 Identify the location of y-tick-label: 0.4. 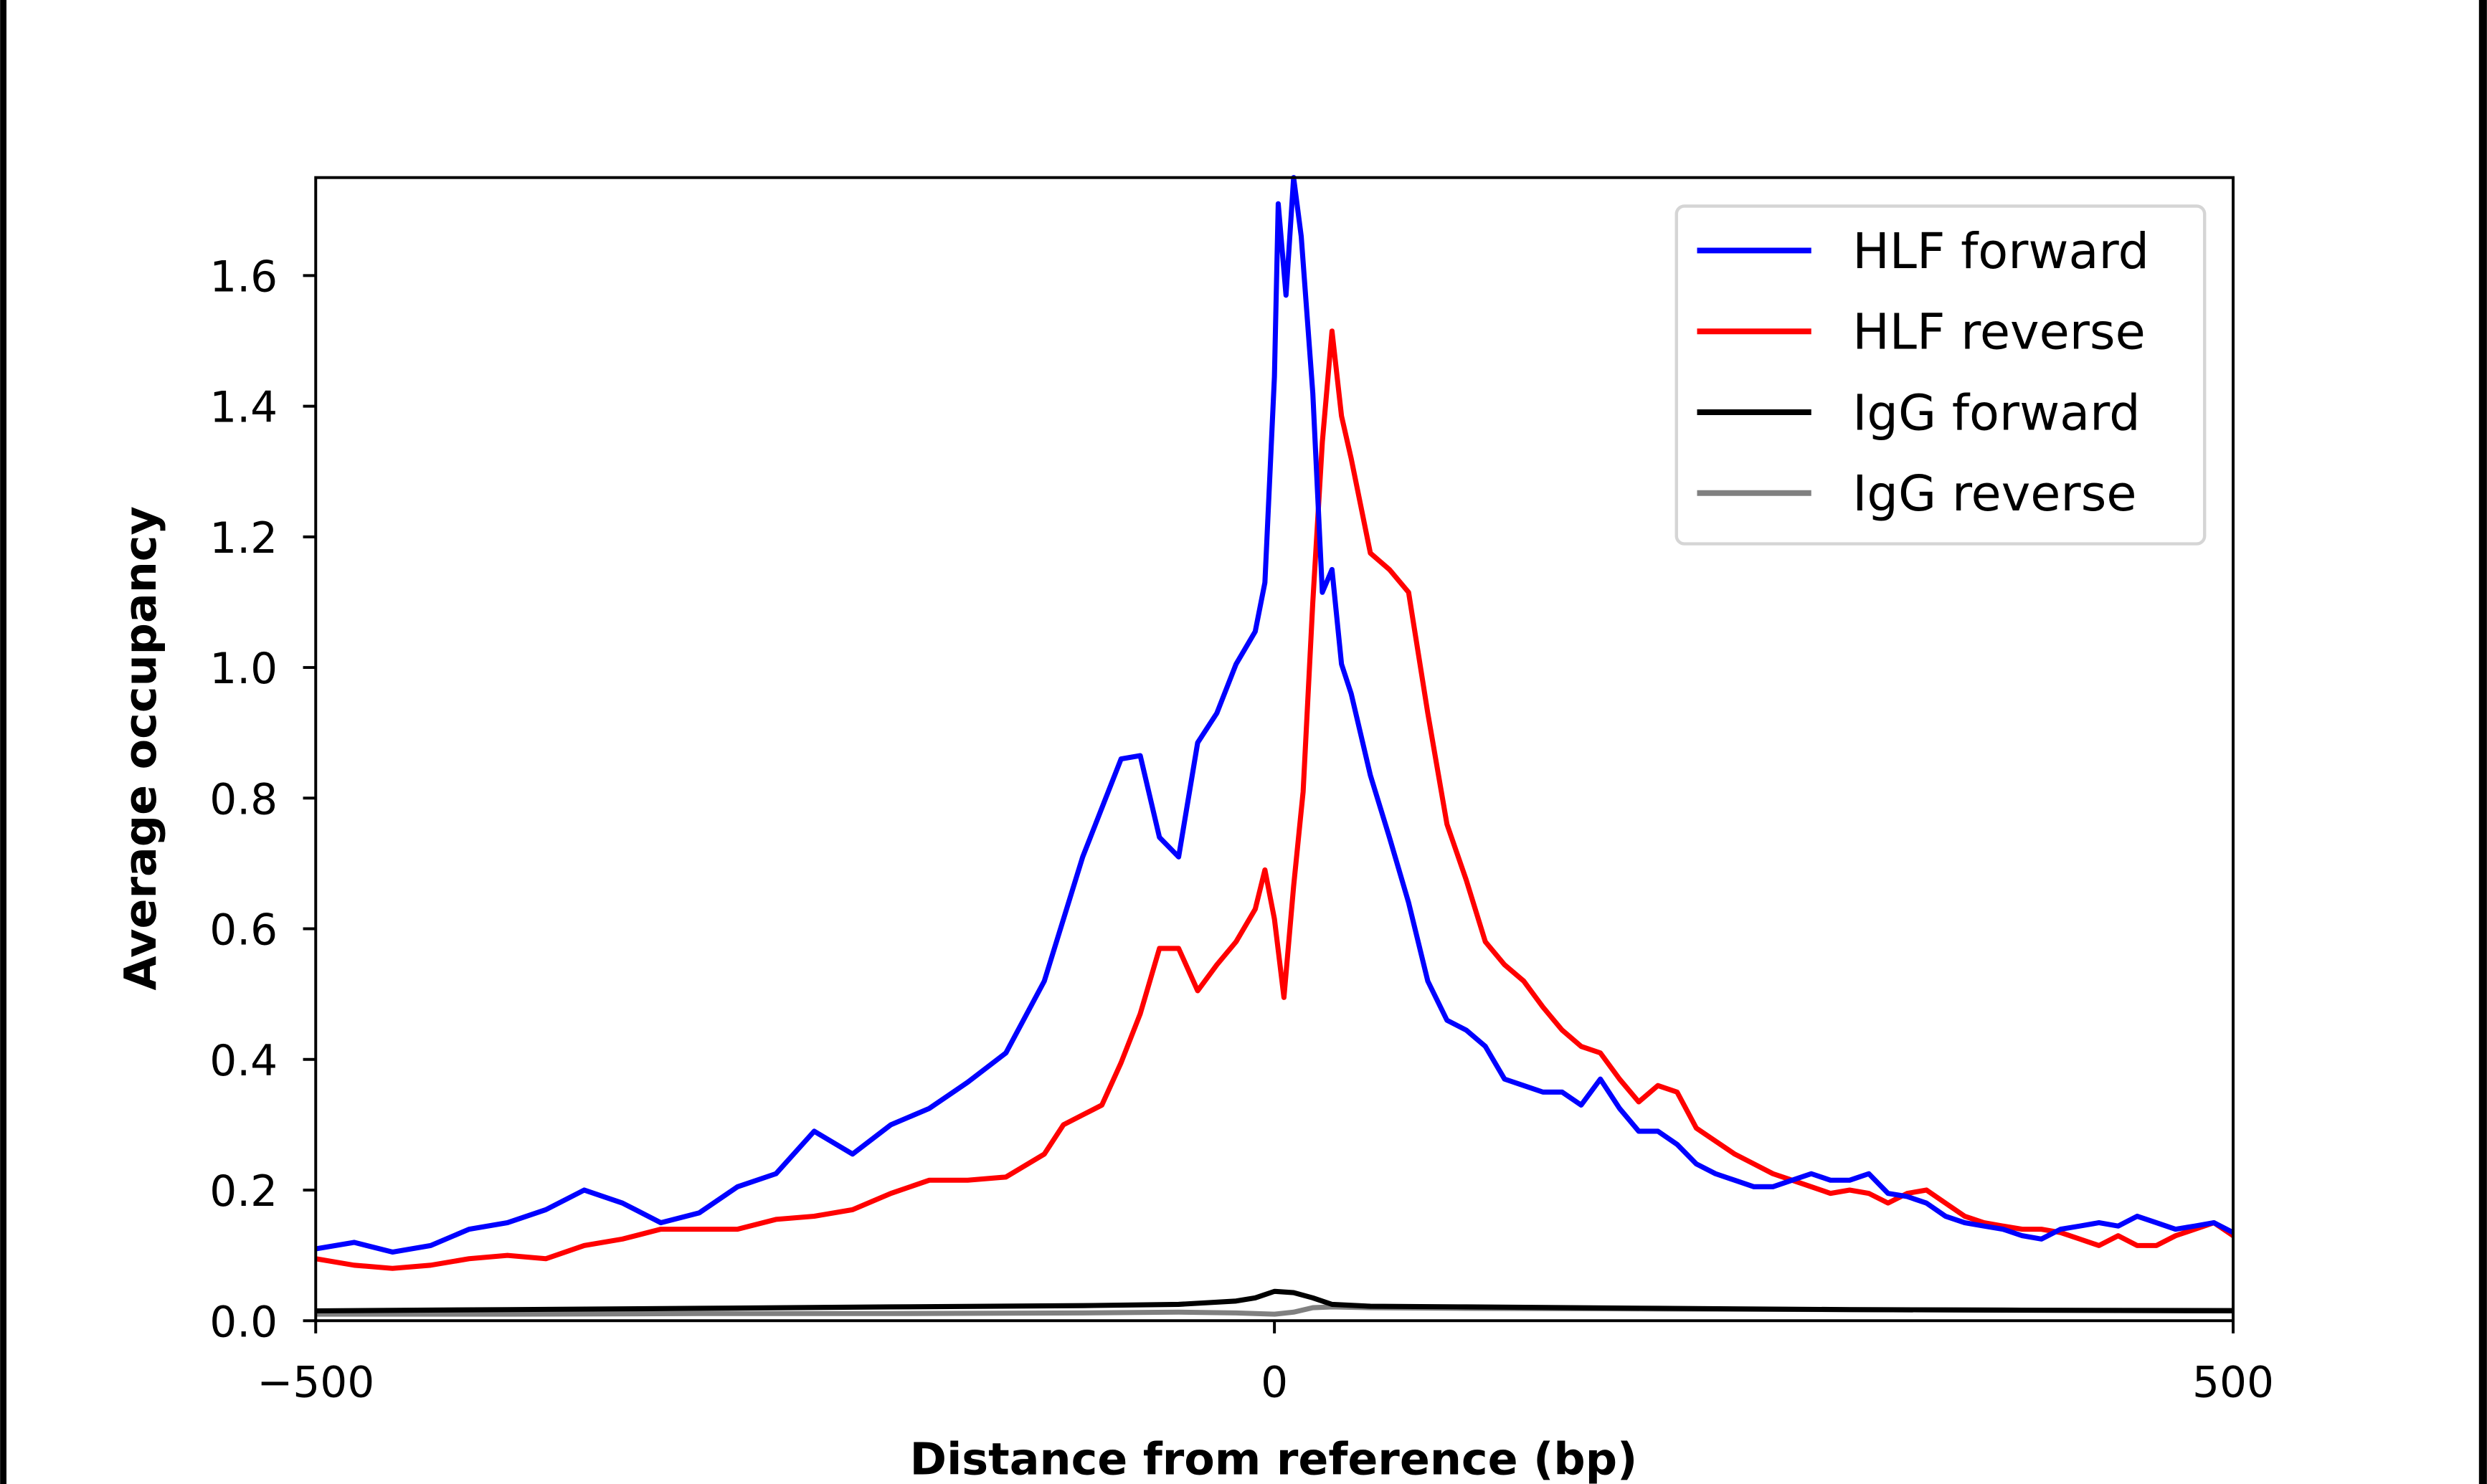
(244, 1062).